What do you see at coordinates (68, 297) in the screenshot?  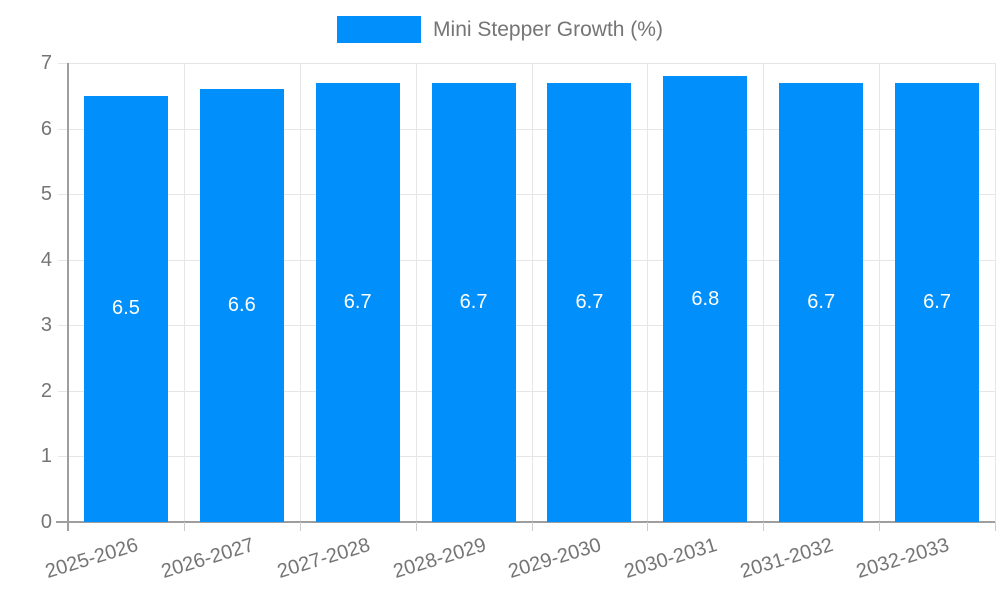 I see `y-axis-line` at bounding box center [68, 297].